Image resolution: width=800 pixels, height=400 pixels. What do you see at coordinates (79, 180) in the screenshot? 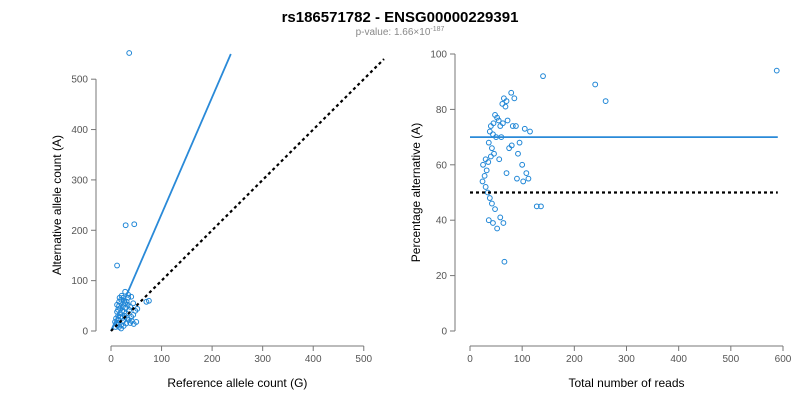
I see `y-tick-label: 300` at bounding box center [79, 180].